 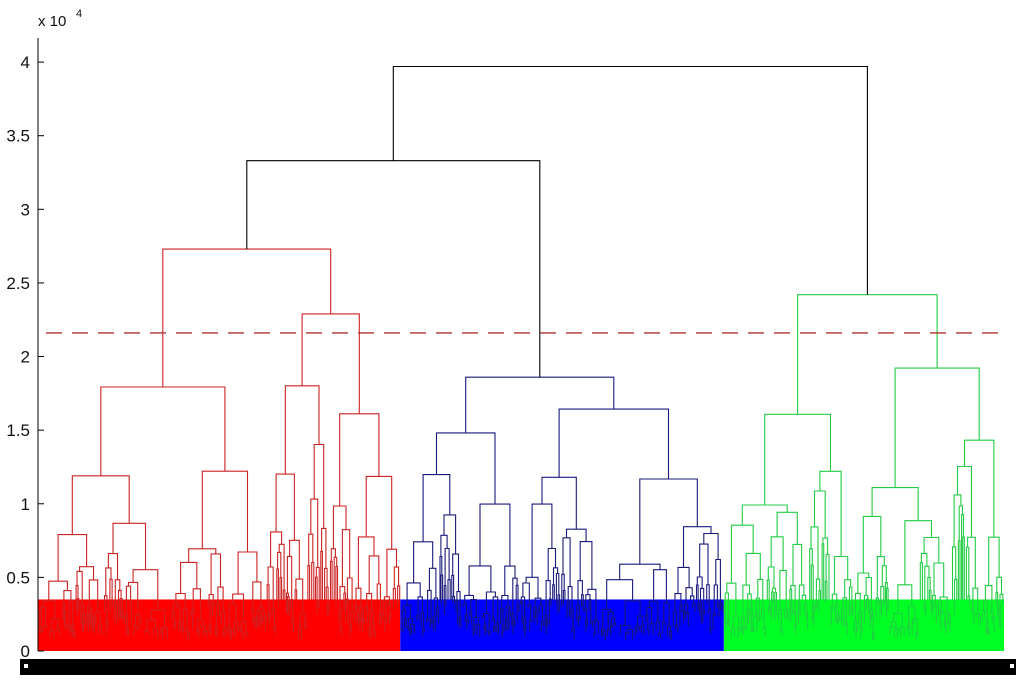 What do you see at coordinates (25, 651) in the screenshot?
I see `y-tick-label: 0` at bounding box center [25, 651].